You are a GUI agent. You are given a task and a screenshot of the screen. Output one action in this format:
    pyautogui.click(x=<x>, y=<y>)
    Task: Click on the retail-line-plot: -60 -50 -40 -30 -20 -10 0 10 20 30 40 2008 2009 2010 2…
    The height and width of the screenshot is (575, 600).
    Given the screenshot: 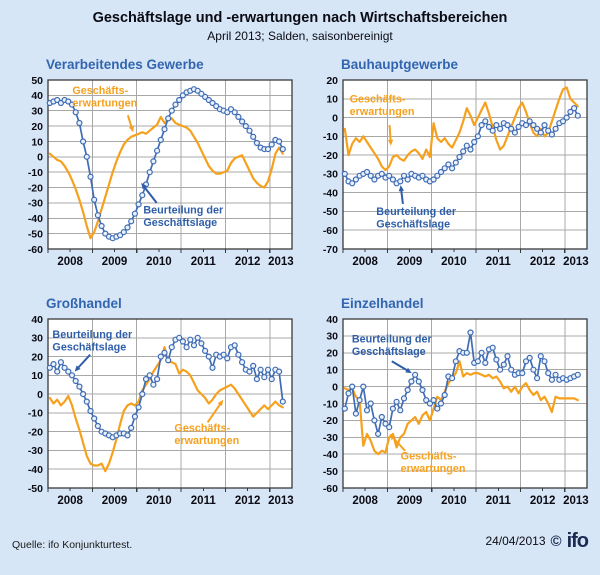 What is the action you would take?
    pyautogui.click(x=456, y=410)
    